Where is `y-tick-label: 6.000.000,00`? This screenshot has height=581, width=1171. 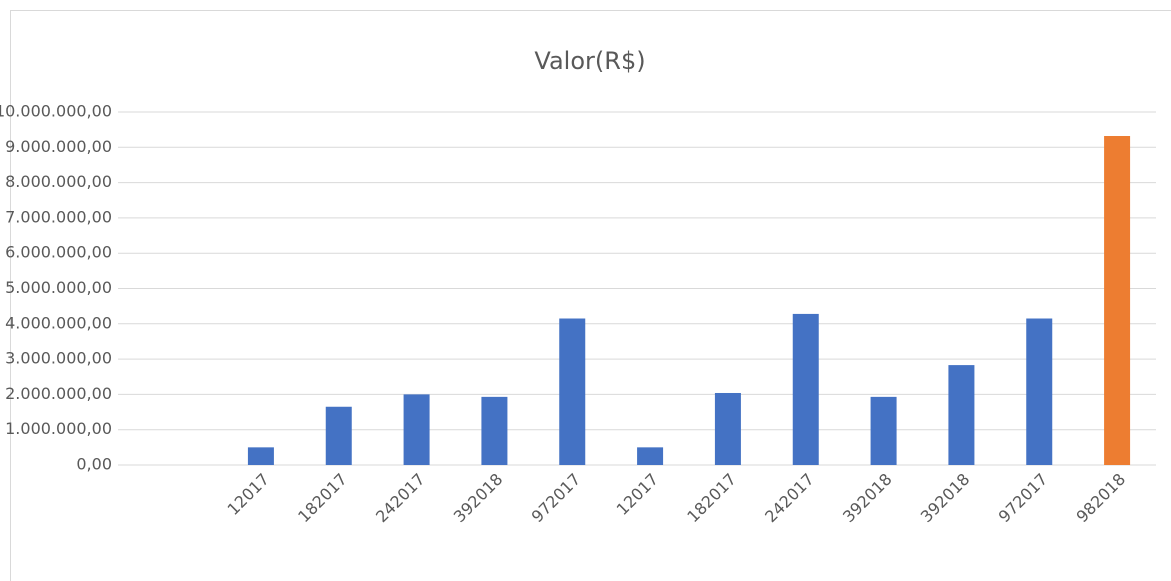 y-tick-label: 6.000.000,00 is located at coordinates (58, 252).